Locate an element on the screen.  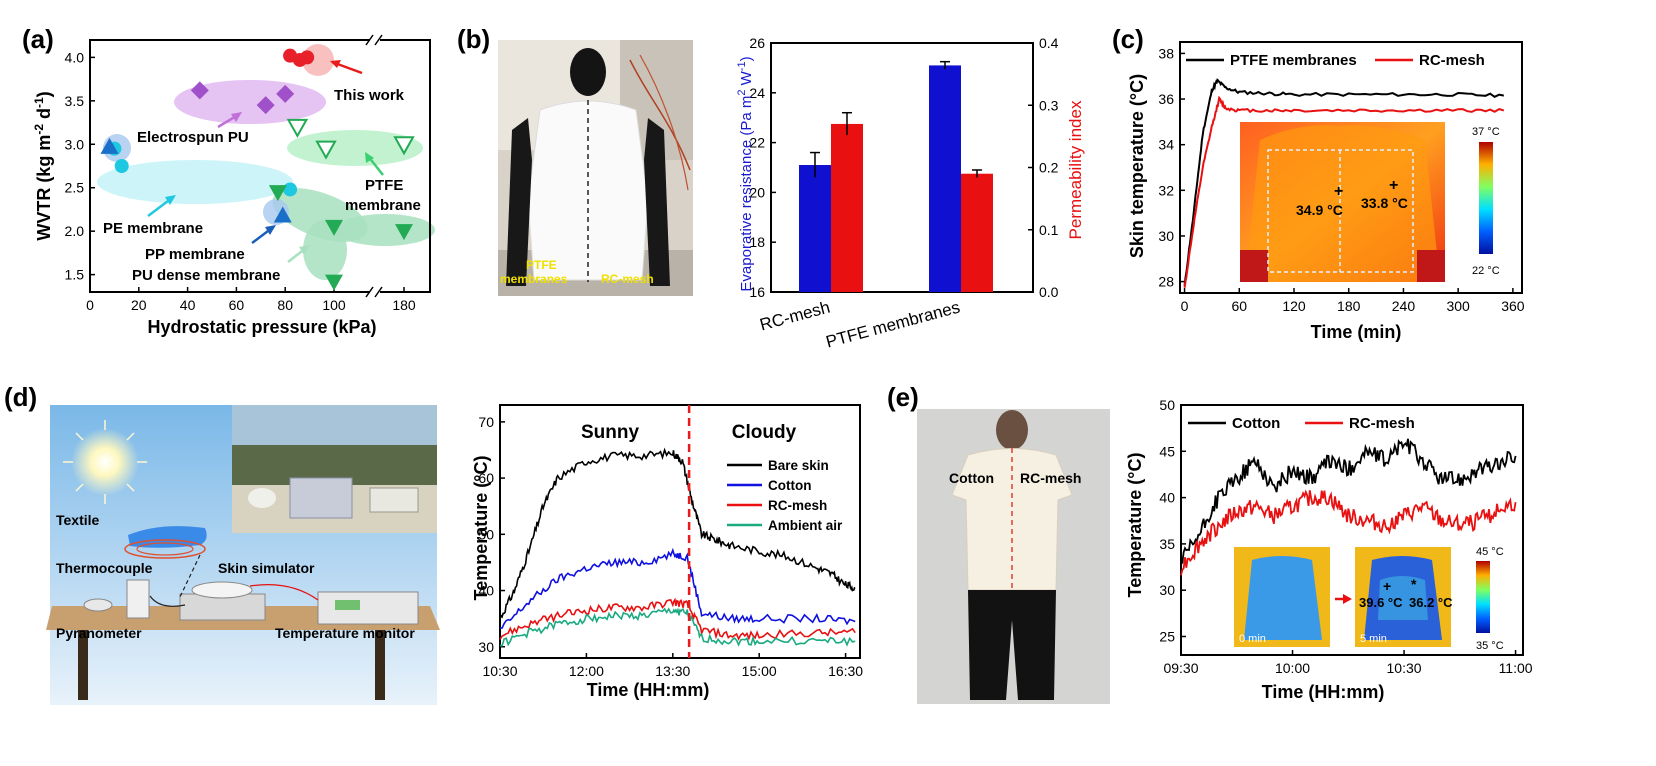
diagram-label-textile: Textile is located at coordinates (78, 520).